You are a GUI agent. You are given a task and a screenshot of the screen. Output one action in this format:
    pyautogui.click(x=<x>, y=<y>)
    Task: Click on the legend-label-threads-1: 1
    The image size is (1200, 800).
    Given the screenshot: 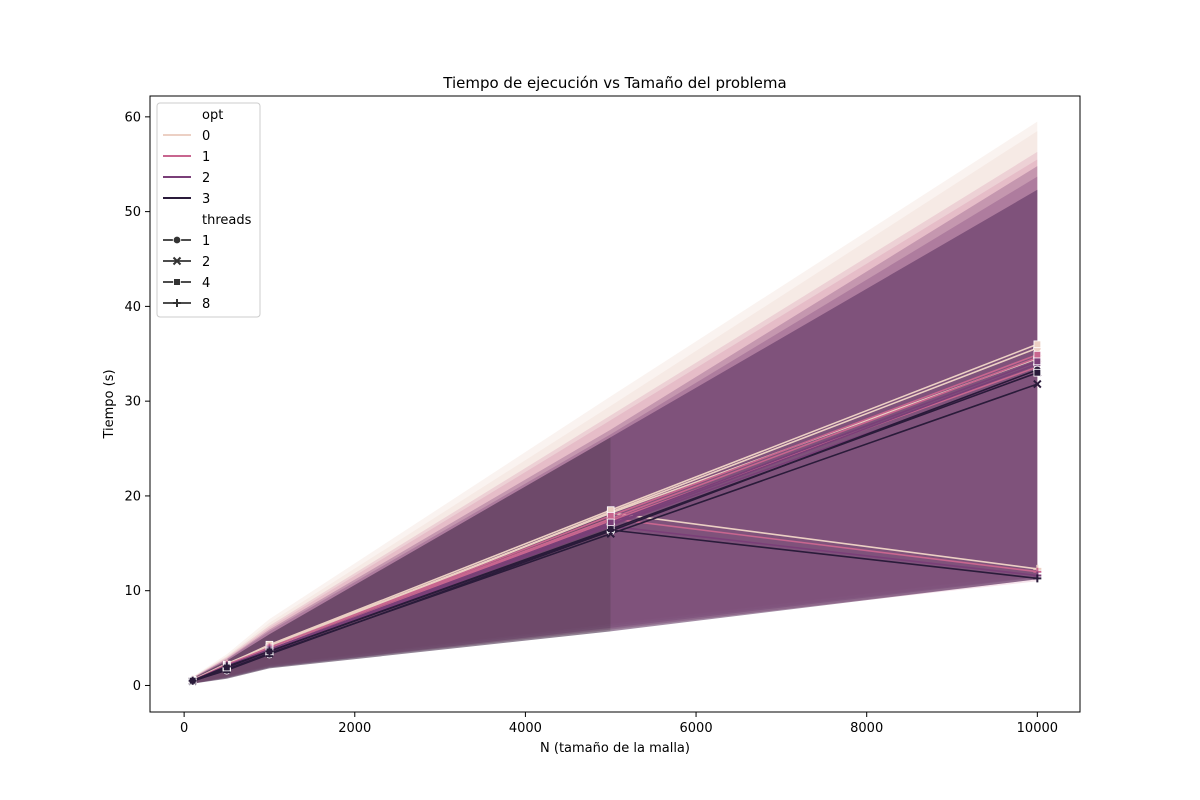 What is the action you would take?
    pyautogui.click(x=206, y=241)
    